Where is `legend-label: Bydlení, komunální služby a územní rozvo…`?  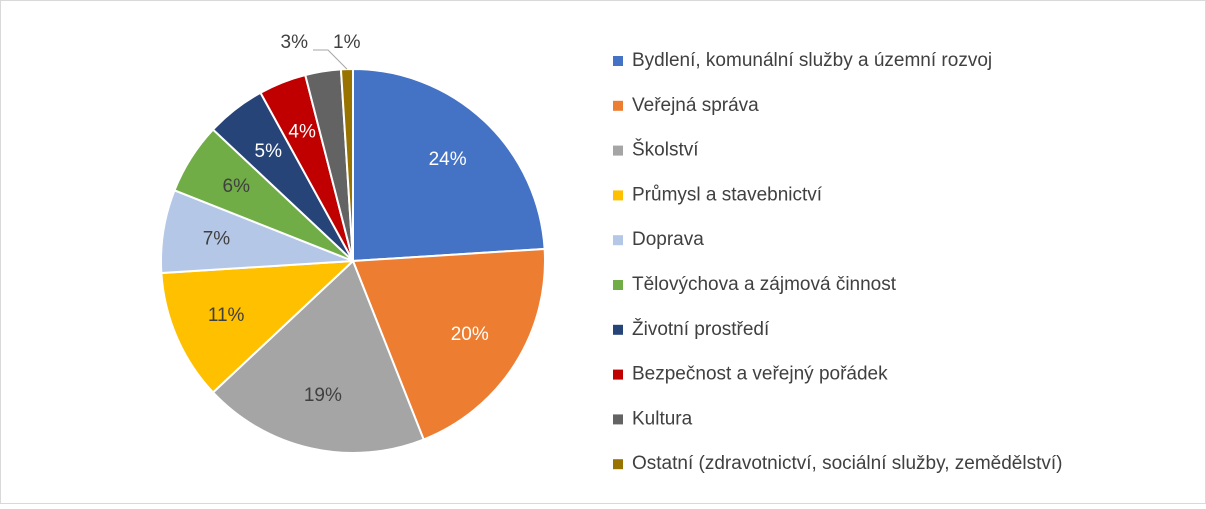
legend-label: Bydlení, komunální služby a územní rozvo… is located at coordinates (812, 60).